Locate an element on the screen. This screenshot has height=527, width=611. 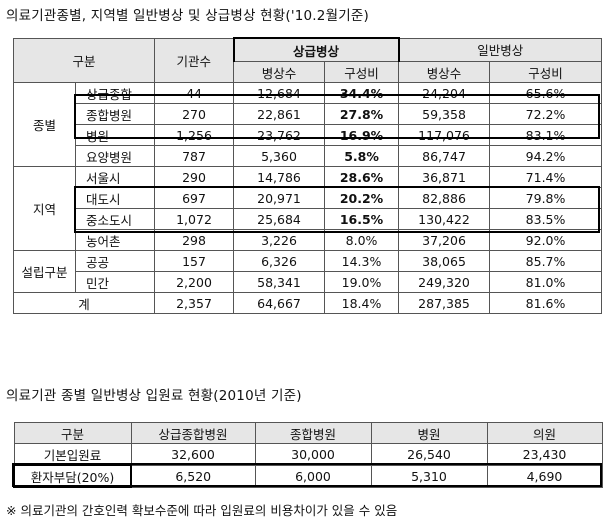
cell-value: 6,000 is located at coordinates (313, 476).